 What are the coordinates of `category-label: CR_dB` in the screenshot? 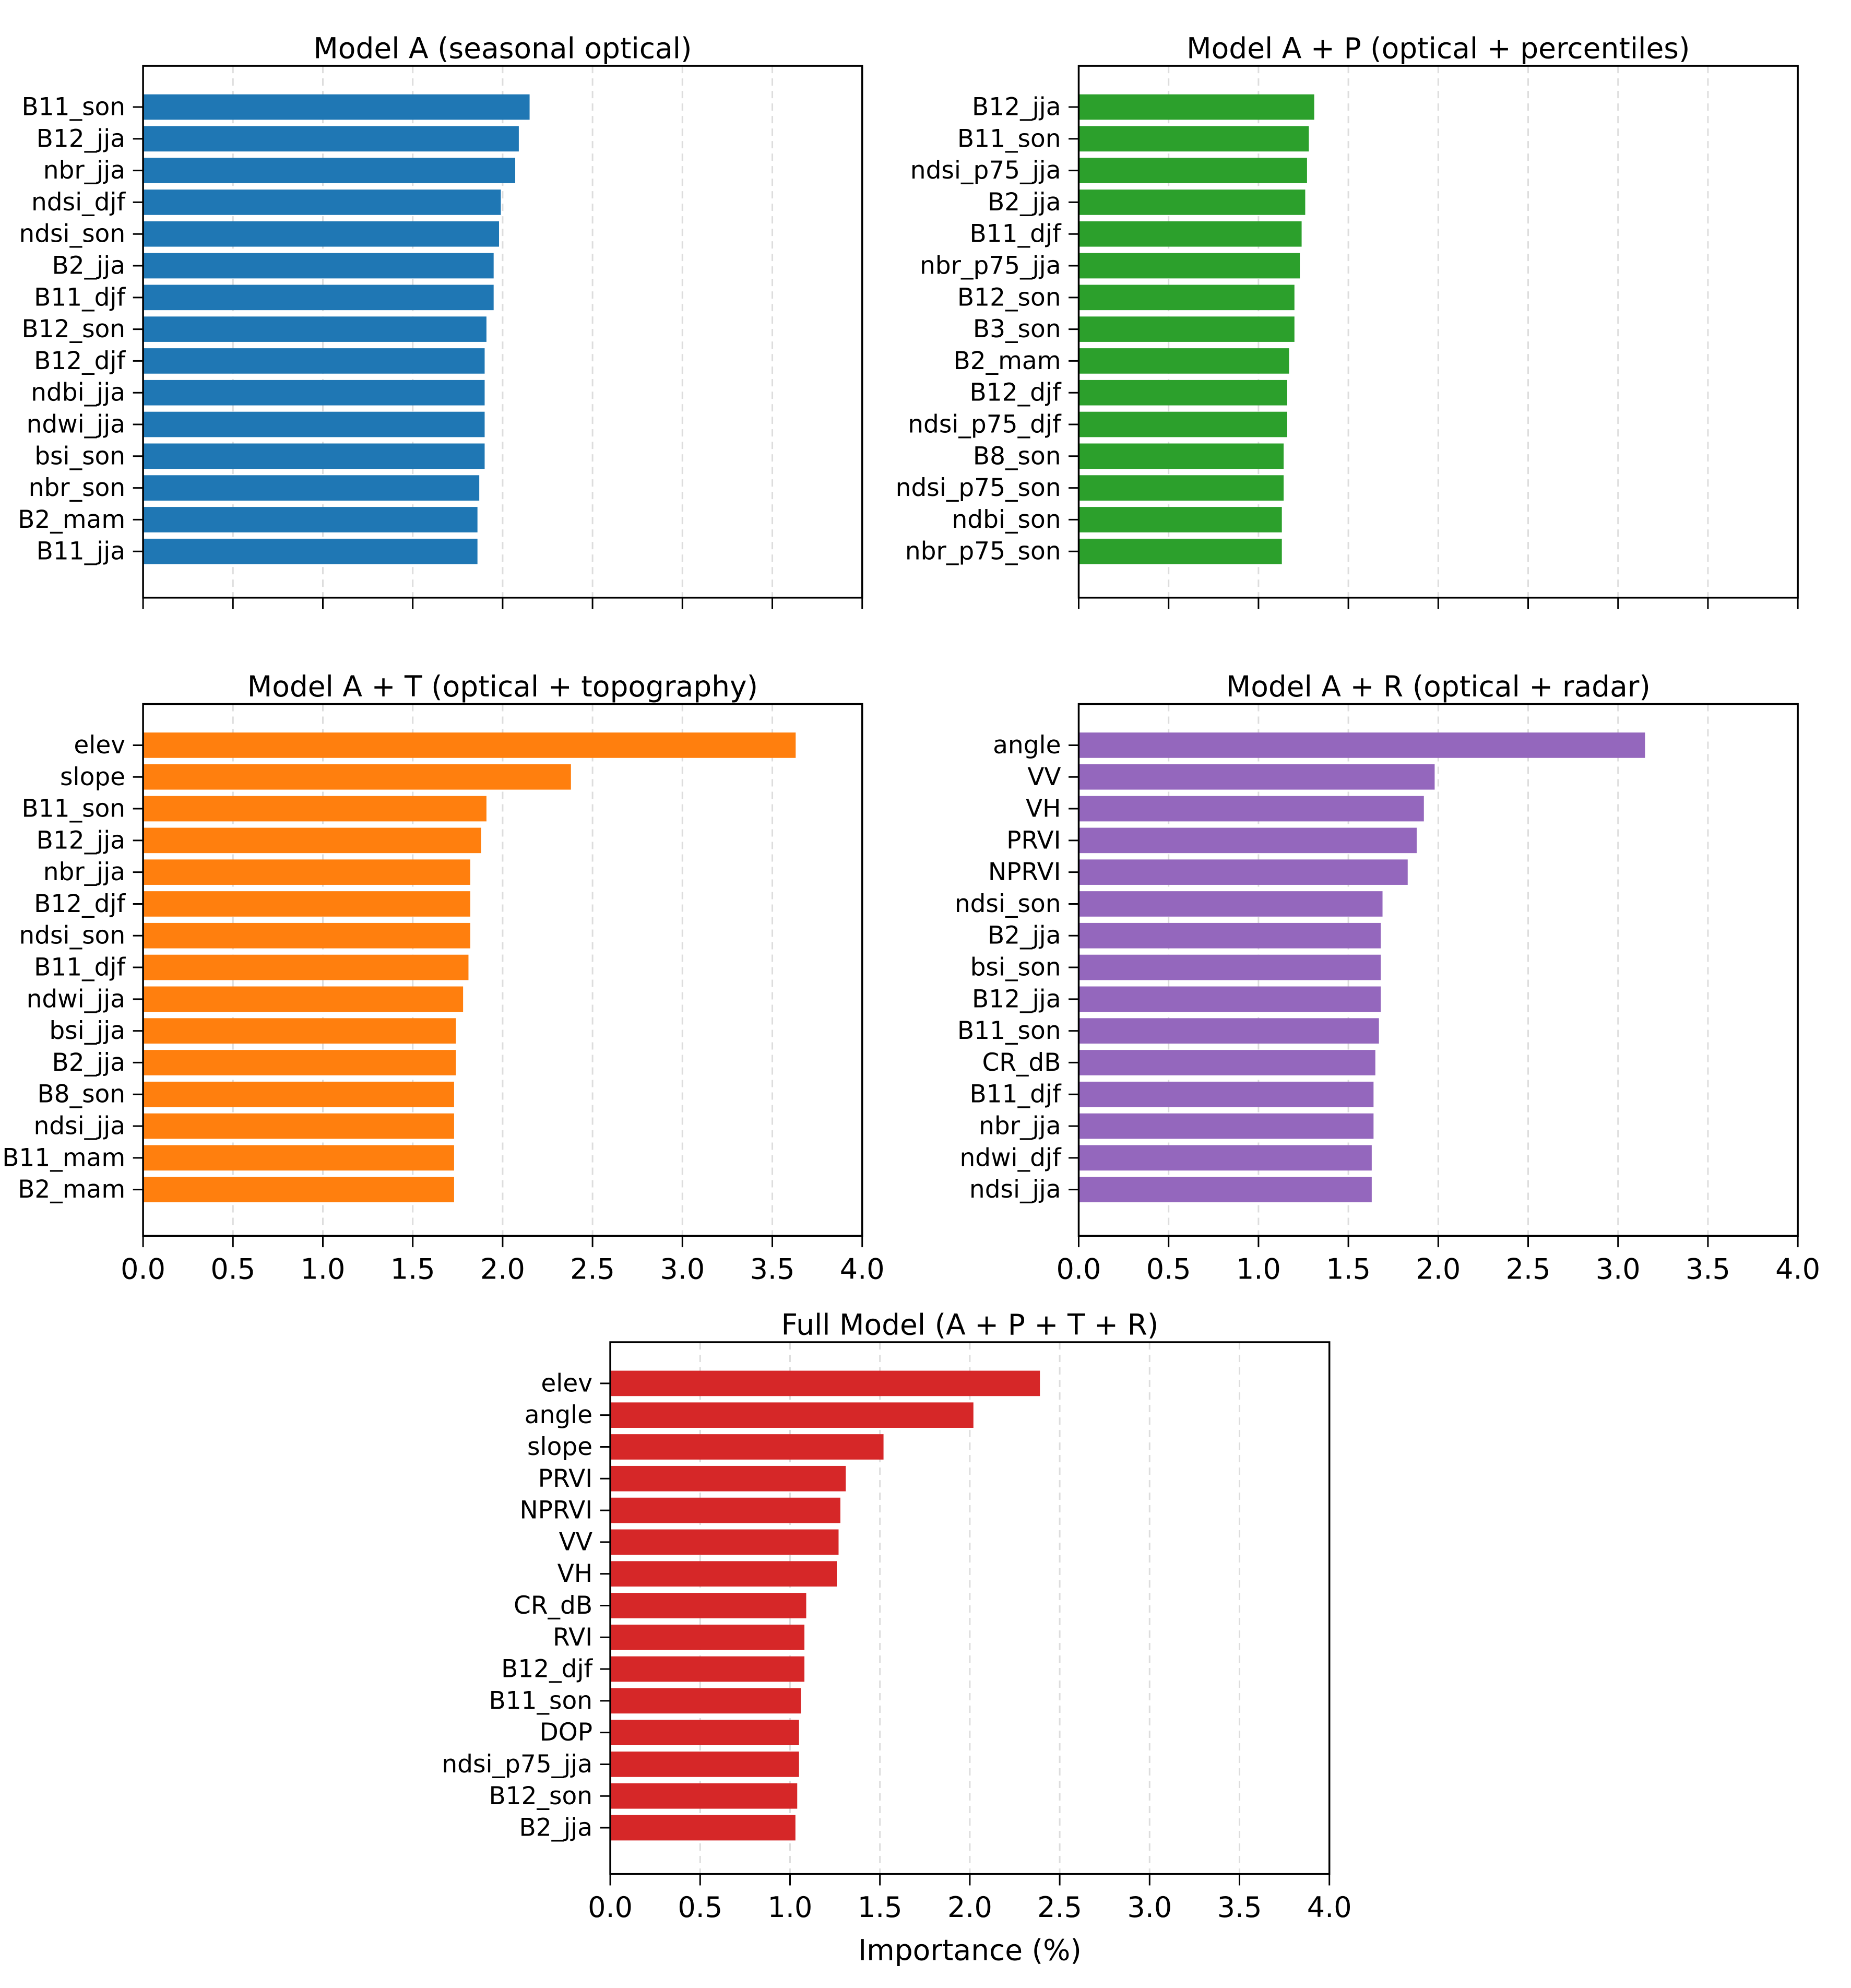 It's located at (1021, 1062).